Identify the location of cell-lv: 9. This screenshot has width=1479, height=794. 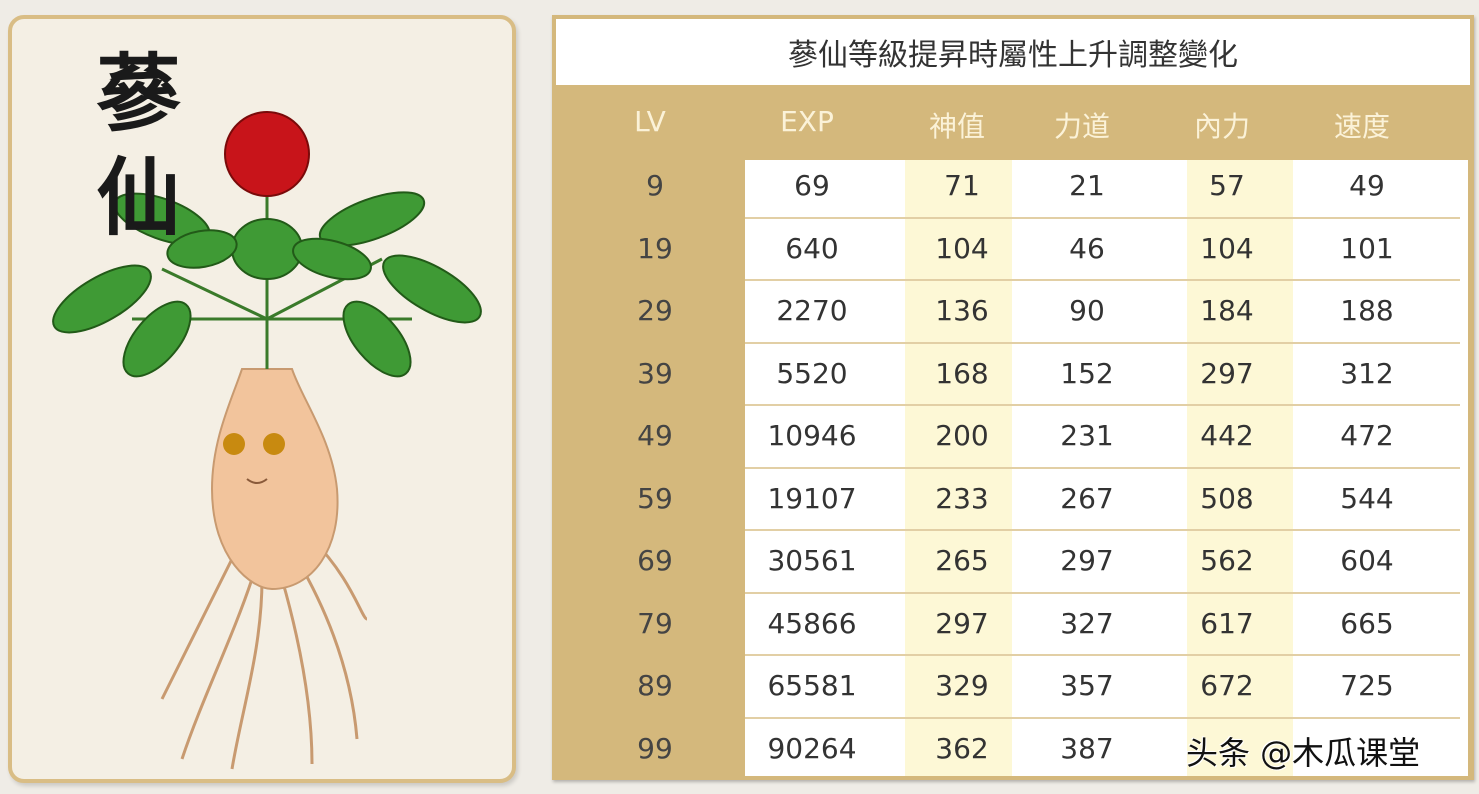
(655, 185).